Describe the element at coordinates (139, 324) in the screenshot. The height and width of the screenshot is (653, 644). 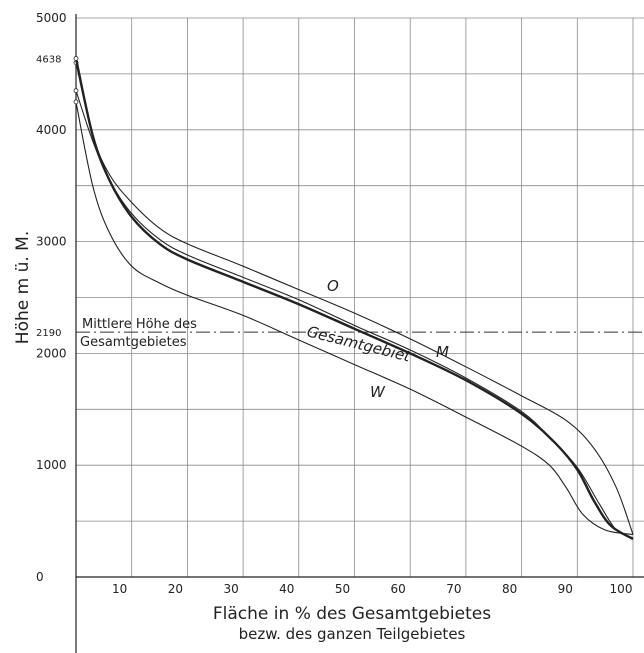
I see `mean-height-label-line1: Mittlere Höhe des` at that location.